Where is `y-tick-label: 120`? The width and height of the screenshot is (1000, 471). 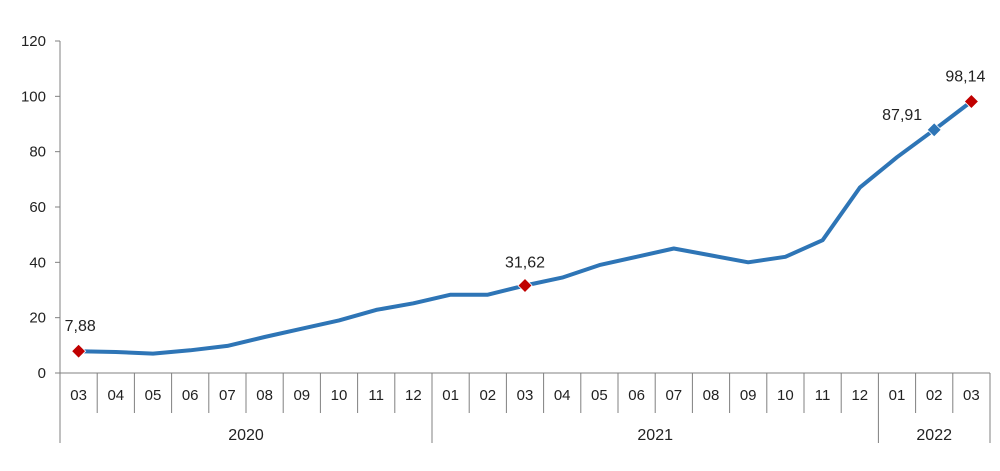
y-tick-label: 120 is located at coordinates (33, 41).